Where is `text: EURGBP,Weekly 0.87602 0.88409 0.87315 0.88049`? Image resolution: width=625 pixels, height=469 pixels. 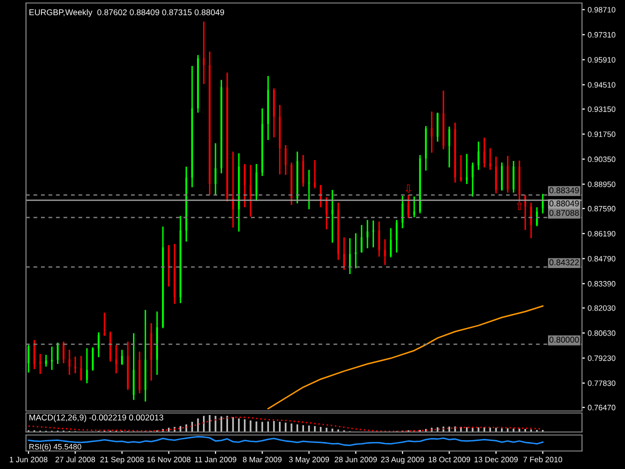
text: EURGBP,Weekly 0.87602 0.88409 0.87315 0.88049 is located at coordinates (126, 13).